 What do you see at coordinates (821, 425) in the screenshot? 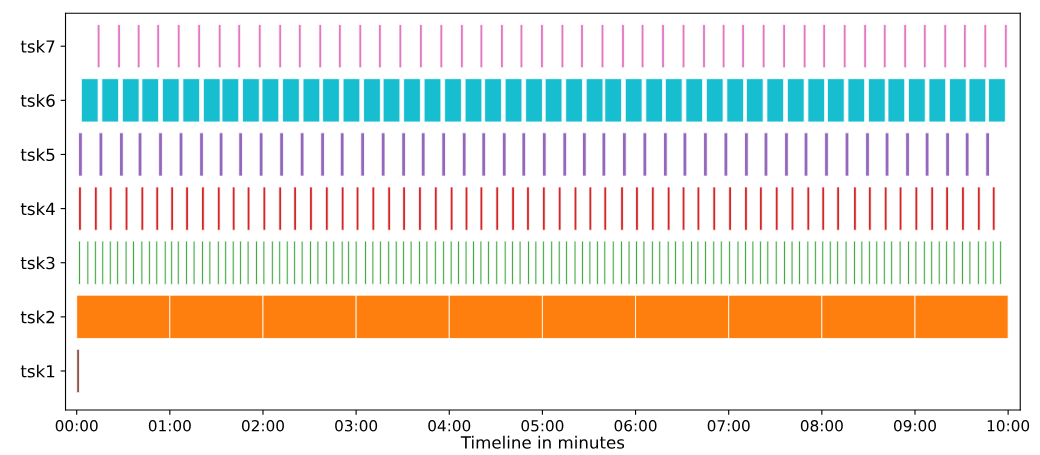
I see `x-tick-label: 08:00` at bounding box center [821, 425].